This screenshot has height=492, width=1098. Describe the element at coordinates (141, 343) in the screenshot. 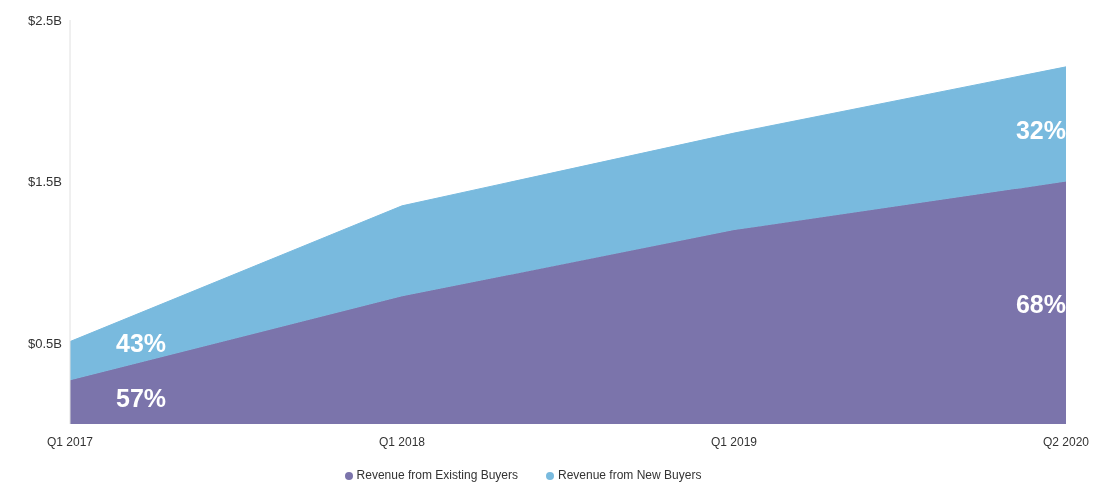

I see `annotation: 43%` at that location.